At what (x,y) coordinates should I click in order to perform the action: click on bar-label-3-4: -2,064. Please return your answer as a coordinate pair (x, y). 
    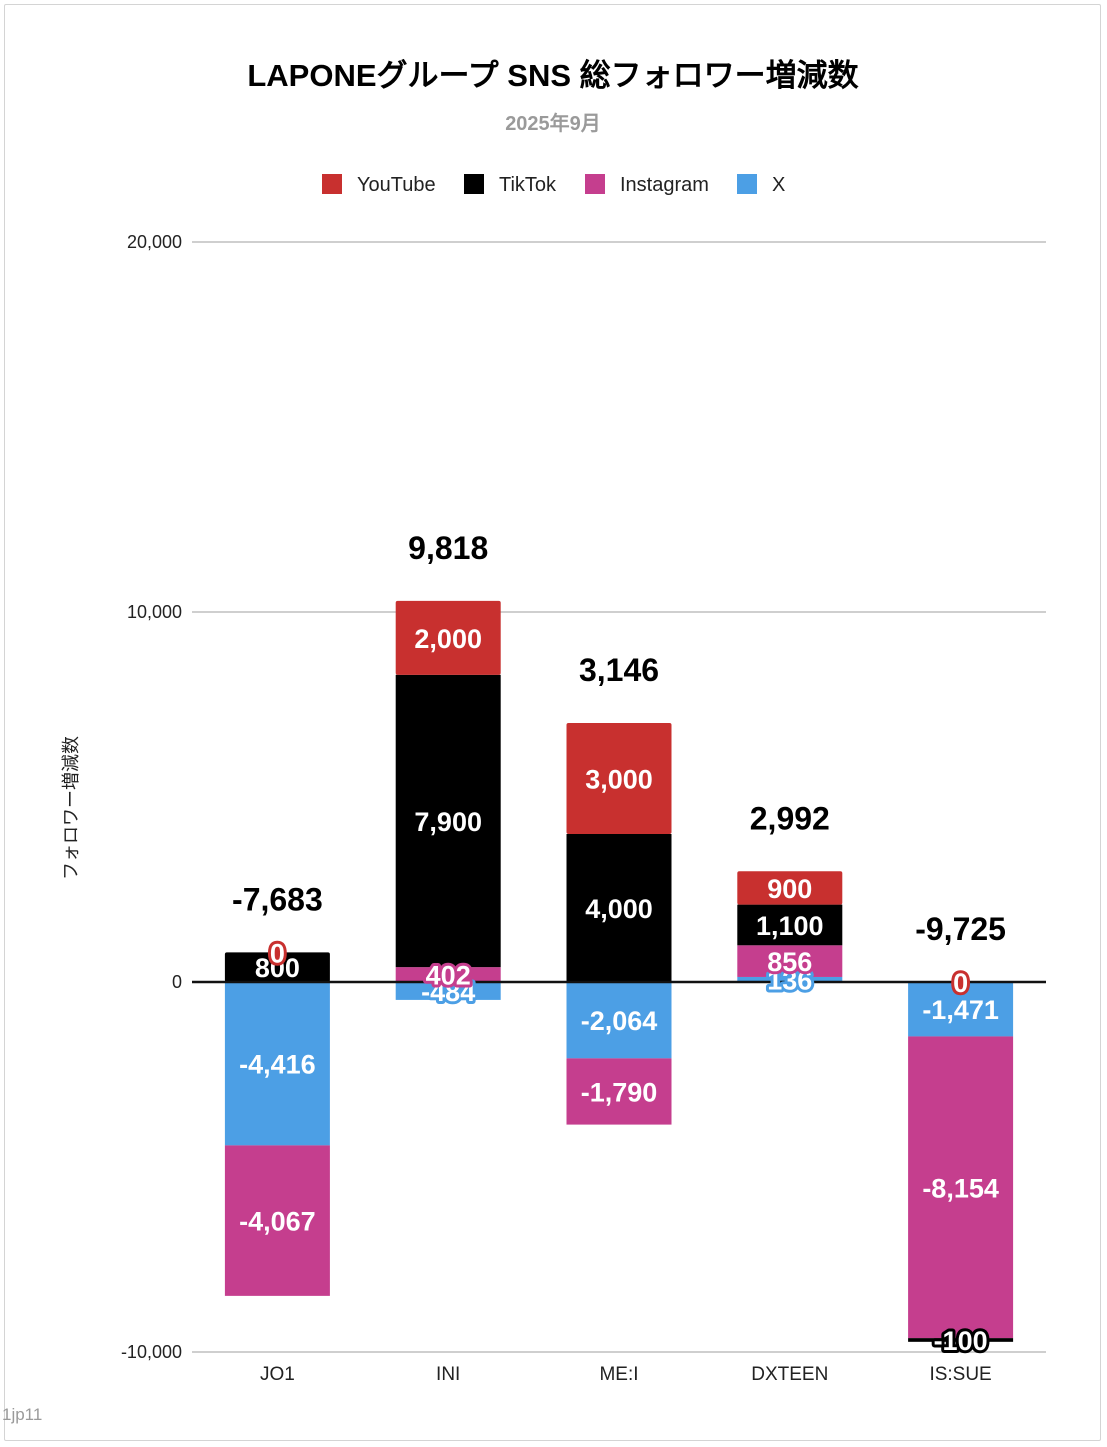
    Looking at the image, I should click on (619, 1021).